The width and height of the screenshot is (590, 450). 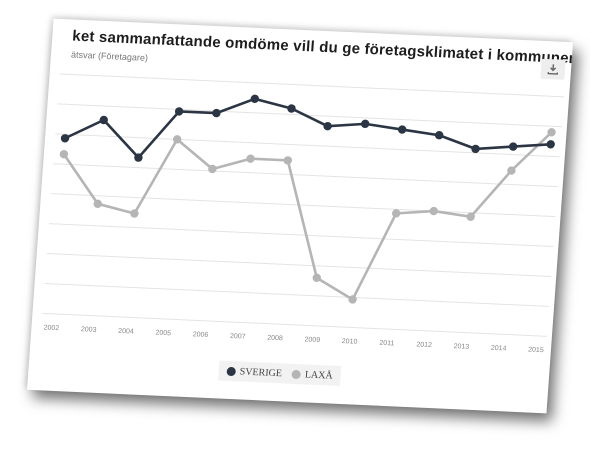 What do you see at coordinates (350, 342) in the screenshot?
I see `x-tick-label: 2010` at bounding box center [350, 342].